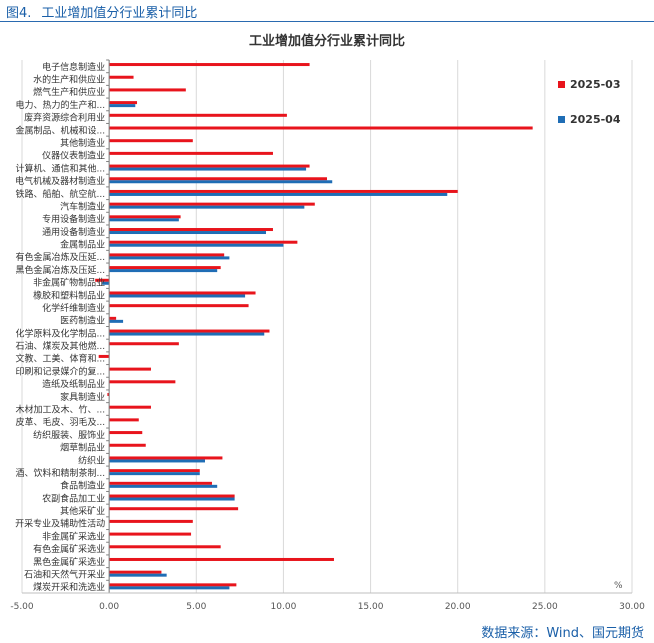  I want to click on x-tick-label: 10.00, so click(284, 607).